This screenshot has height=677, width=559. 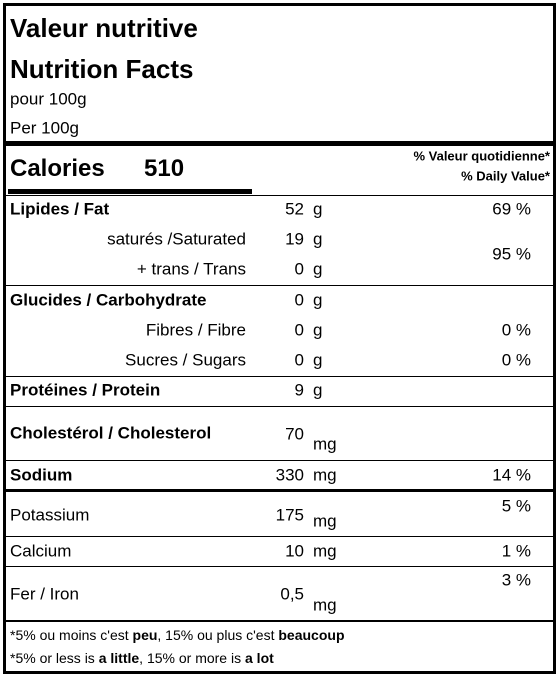 I want to click on text: , 15% ou plus c'est, so click(x=218, y=635).